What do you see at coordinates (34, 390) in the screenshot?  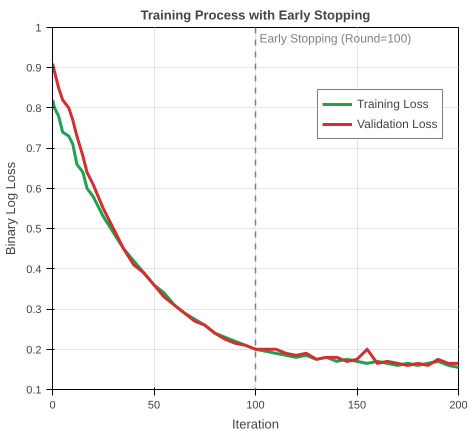 I see `y-tick-label: 0.1` at bounding box center [34, 390].